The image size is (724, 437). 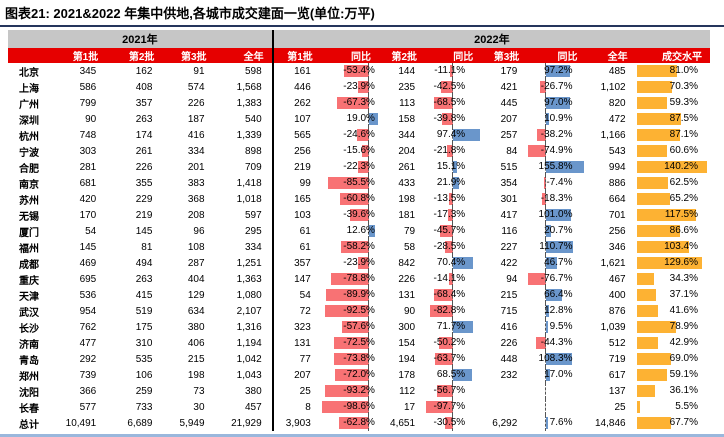 What do you see at coordinates (249, 343) in the screenshot?
I see `value-cell: 1,194` at bounding box center [249, 343].